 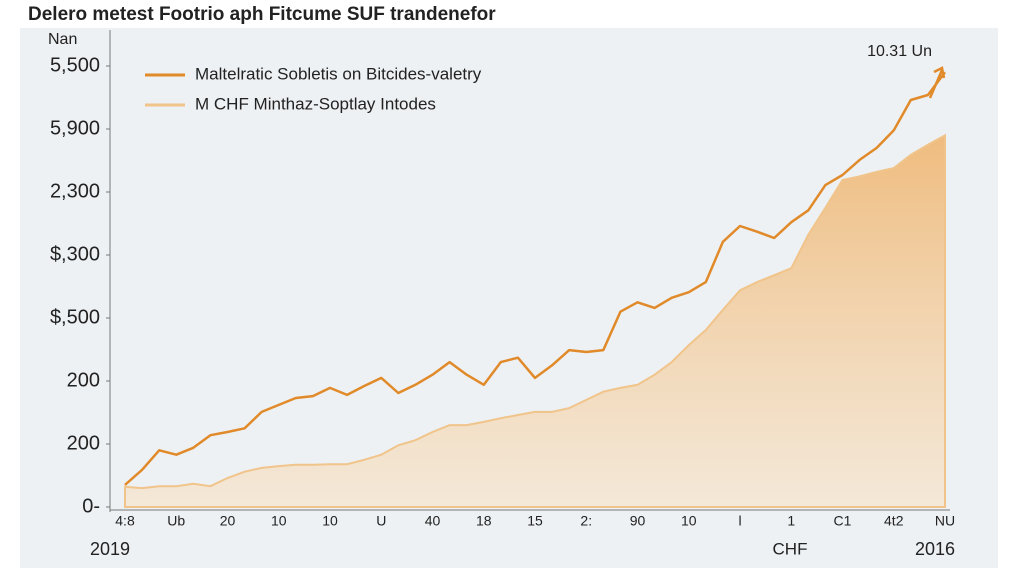 I want to click on annotation: 2016, so click(x=935, y=549).